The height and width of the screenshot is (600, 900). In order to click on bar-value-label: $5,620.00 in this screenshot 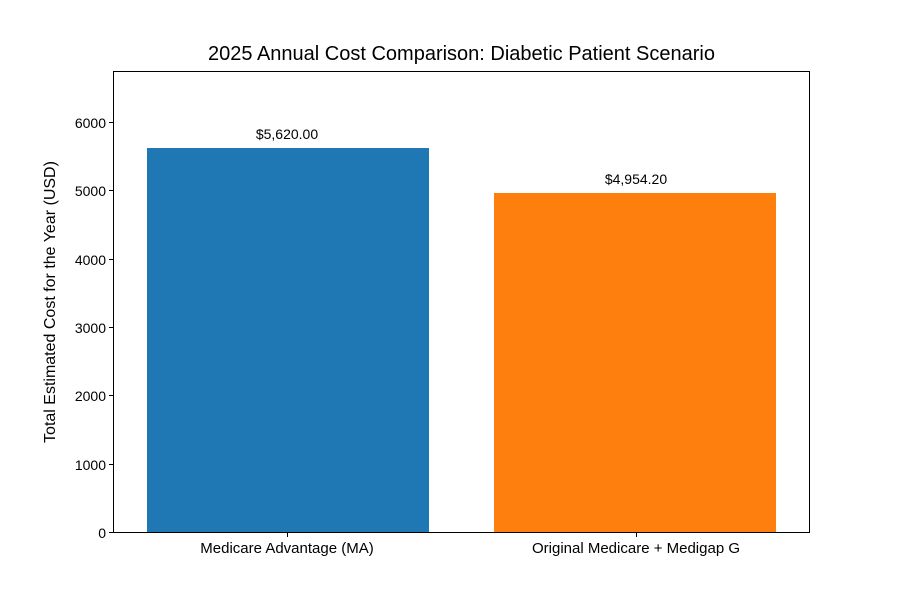, I will do `click(287, 134)`.